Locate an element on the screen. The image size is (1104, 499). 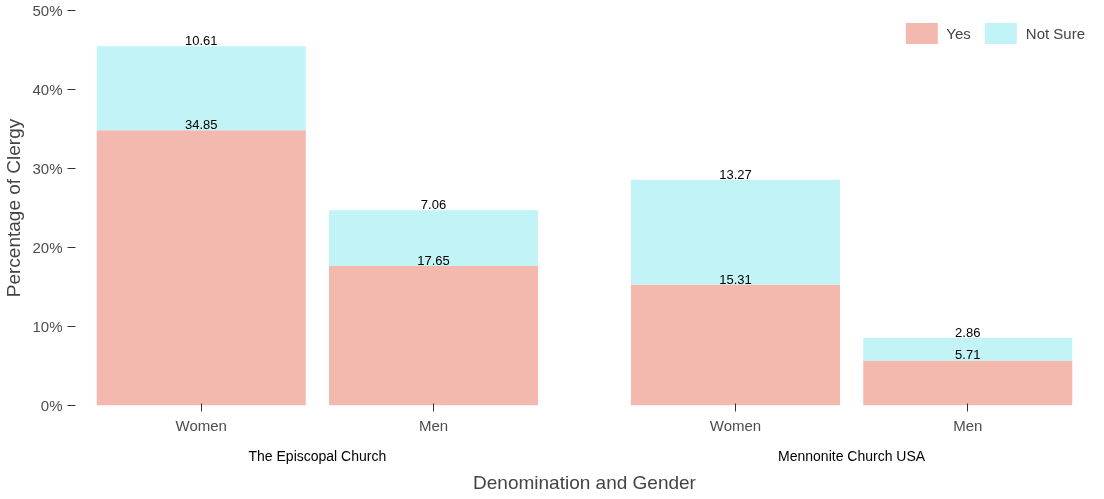
data-label: 7.06 is located at coordinates (433, 205).